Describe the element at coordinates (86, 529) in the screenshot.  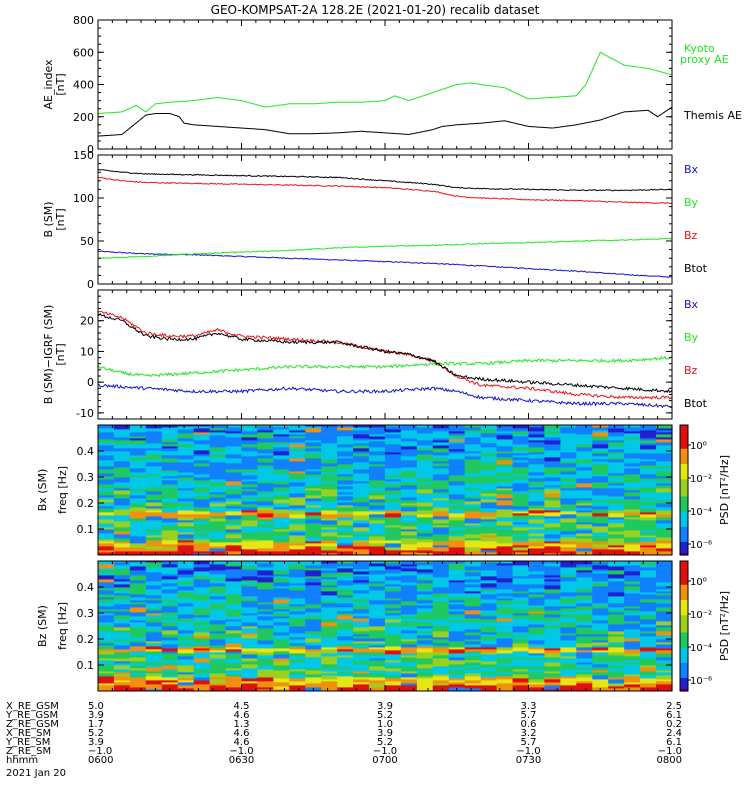
I see `y-tick-label: 0.1` at that location.